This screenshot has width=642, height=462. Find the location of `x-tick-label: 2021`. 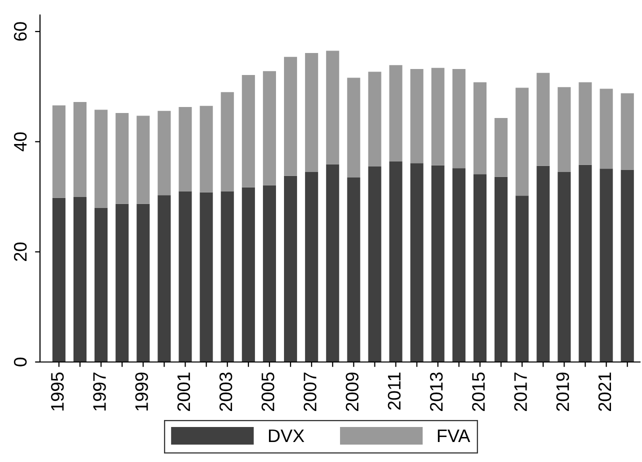

x-tick-label: 2021 is located at coordinates (605, 391).